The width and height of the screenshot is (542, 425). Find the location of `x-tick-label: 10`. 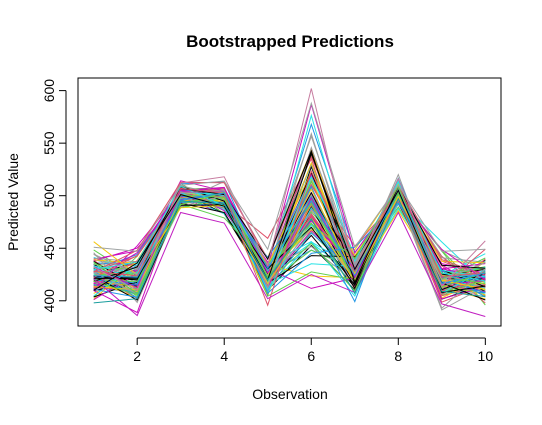

x-tick-label: 10 is located at coordinates (486, 356).